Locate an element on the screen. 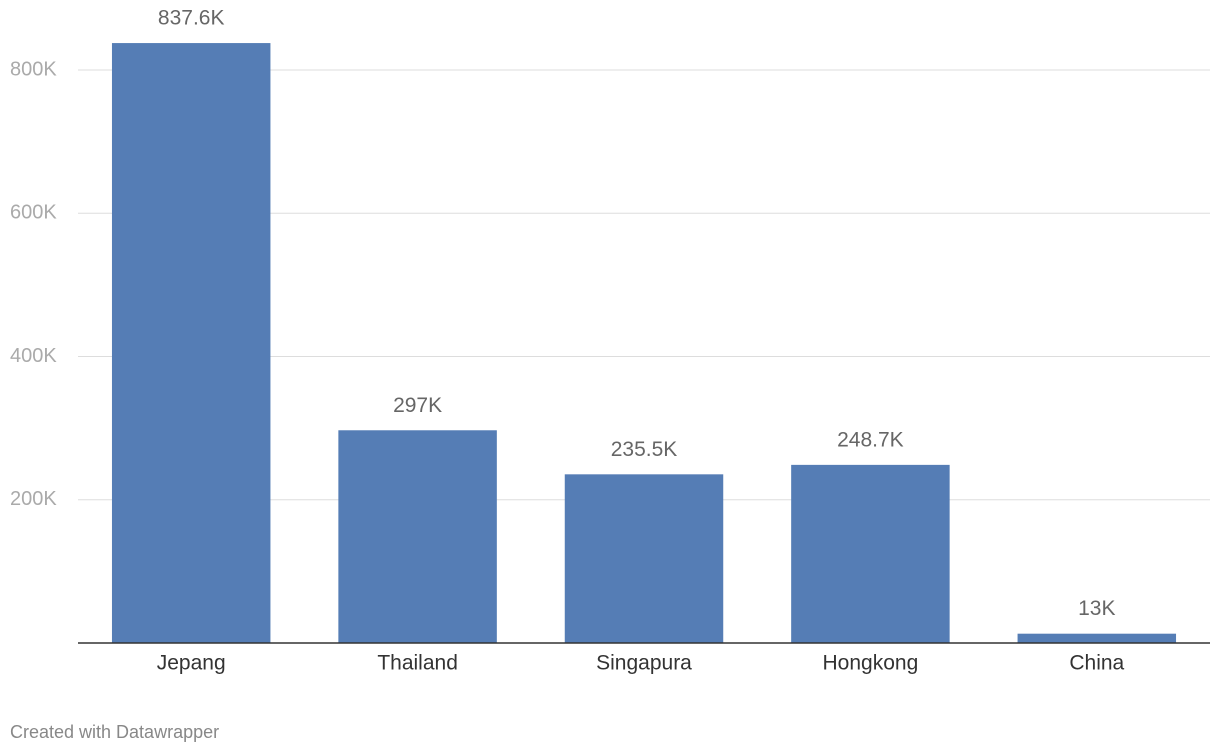 The width and height of the screenshot is (1220, 756). y-tick-label: 800K is located at coordinates (33, 69).